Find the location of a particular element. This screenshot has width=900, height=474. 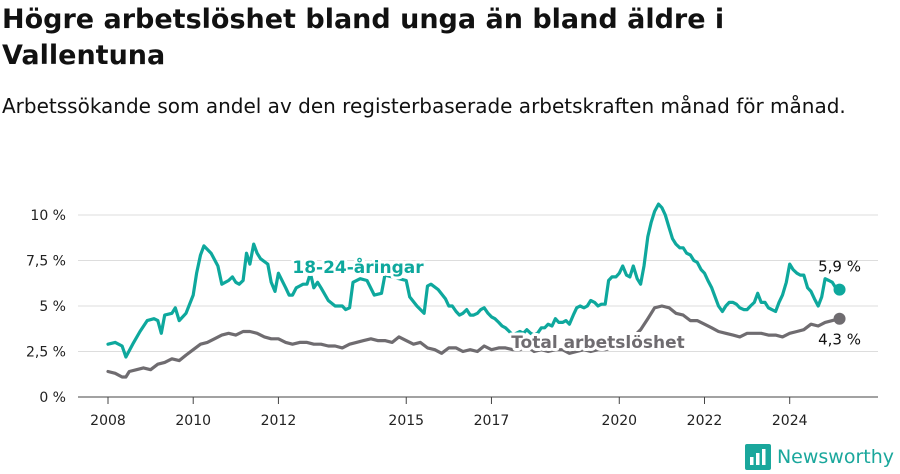

x-tick-label: 2022 is located at coordinates (705, 421).